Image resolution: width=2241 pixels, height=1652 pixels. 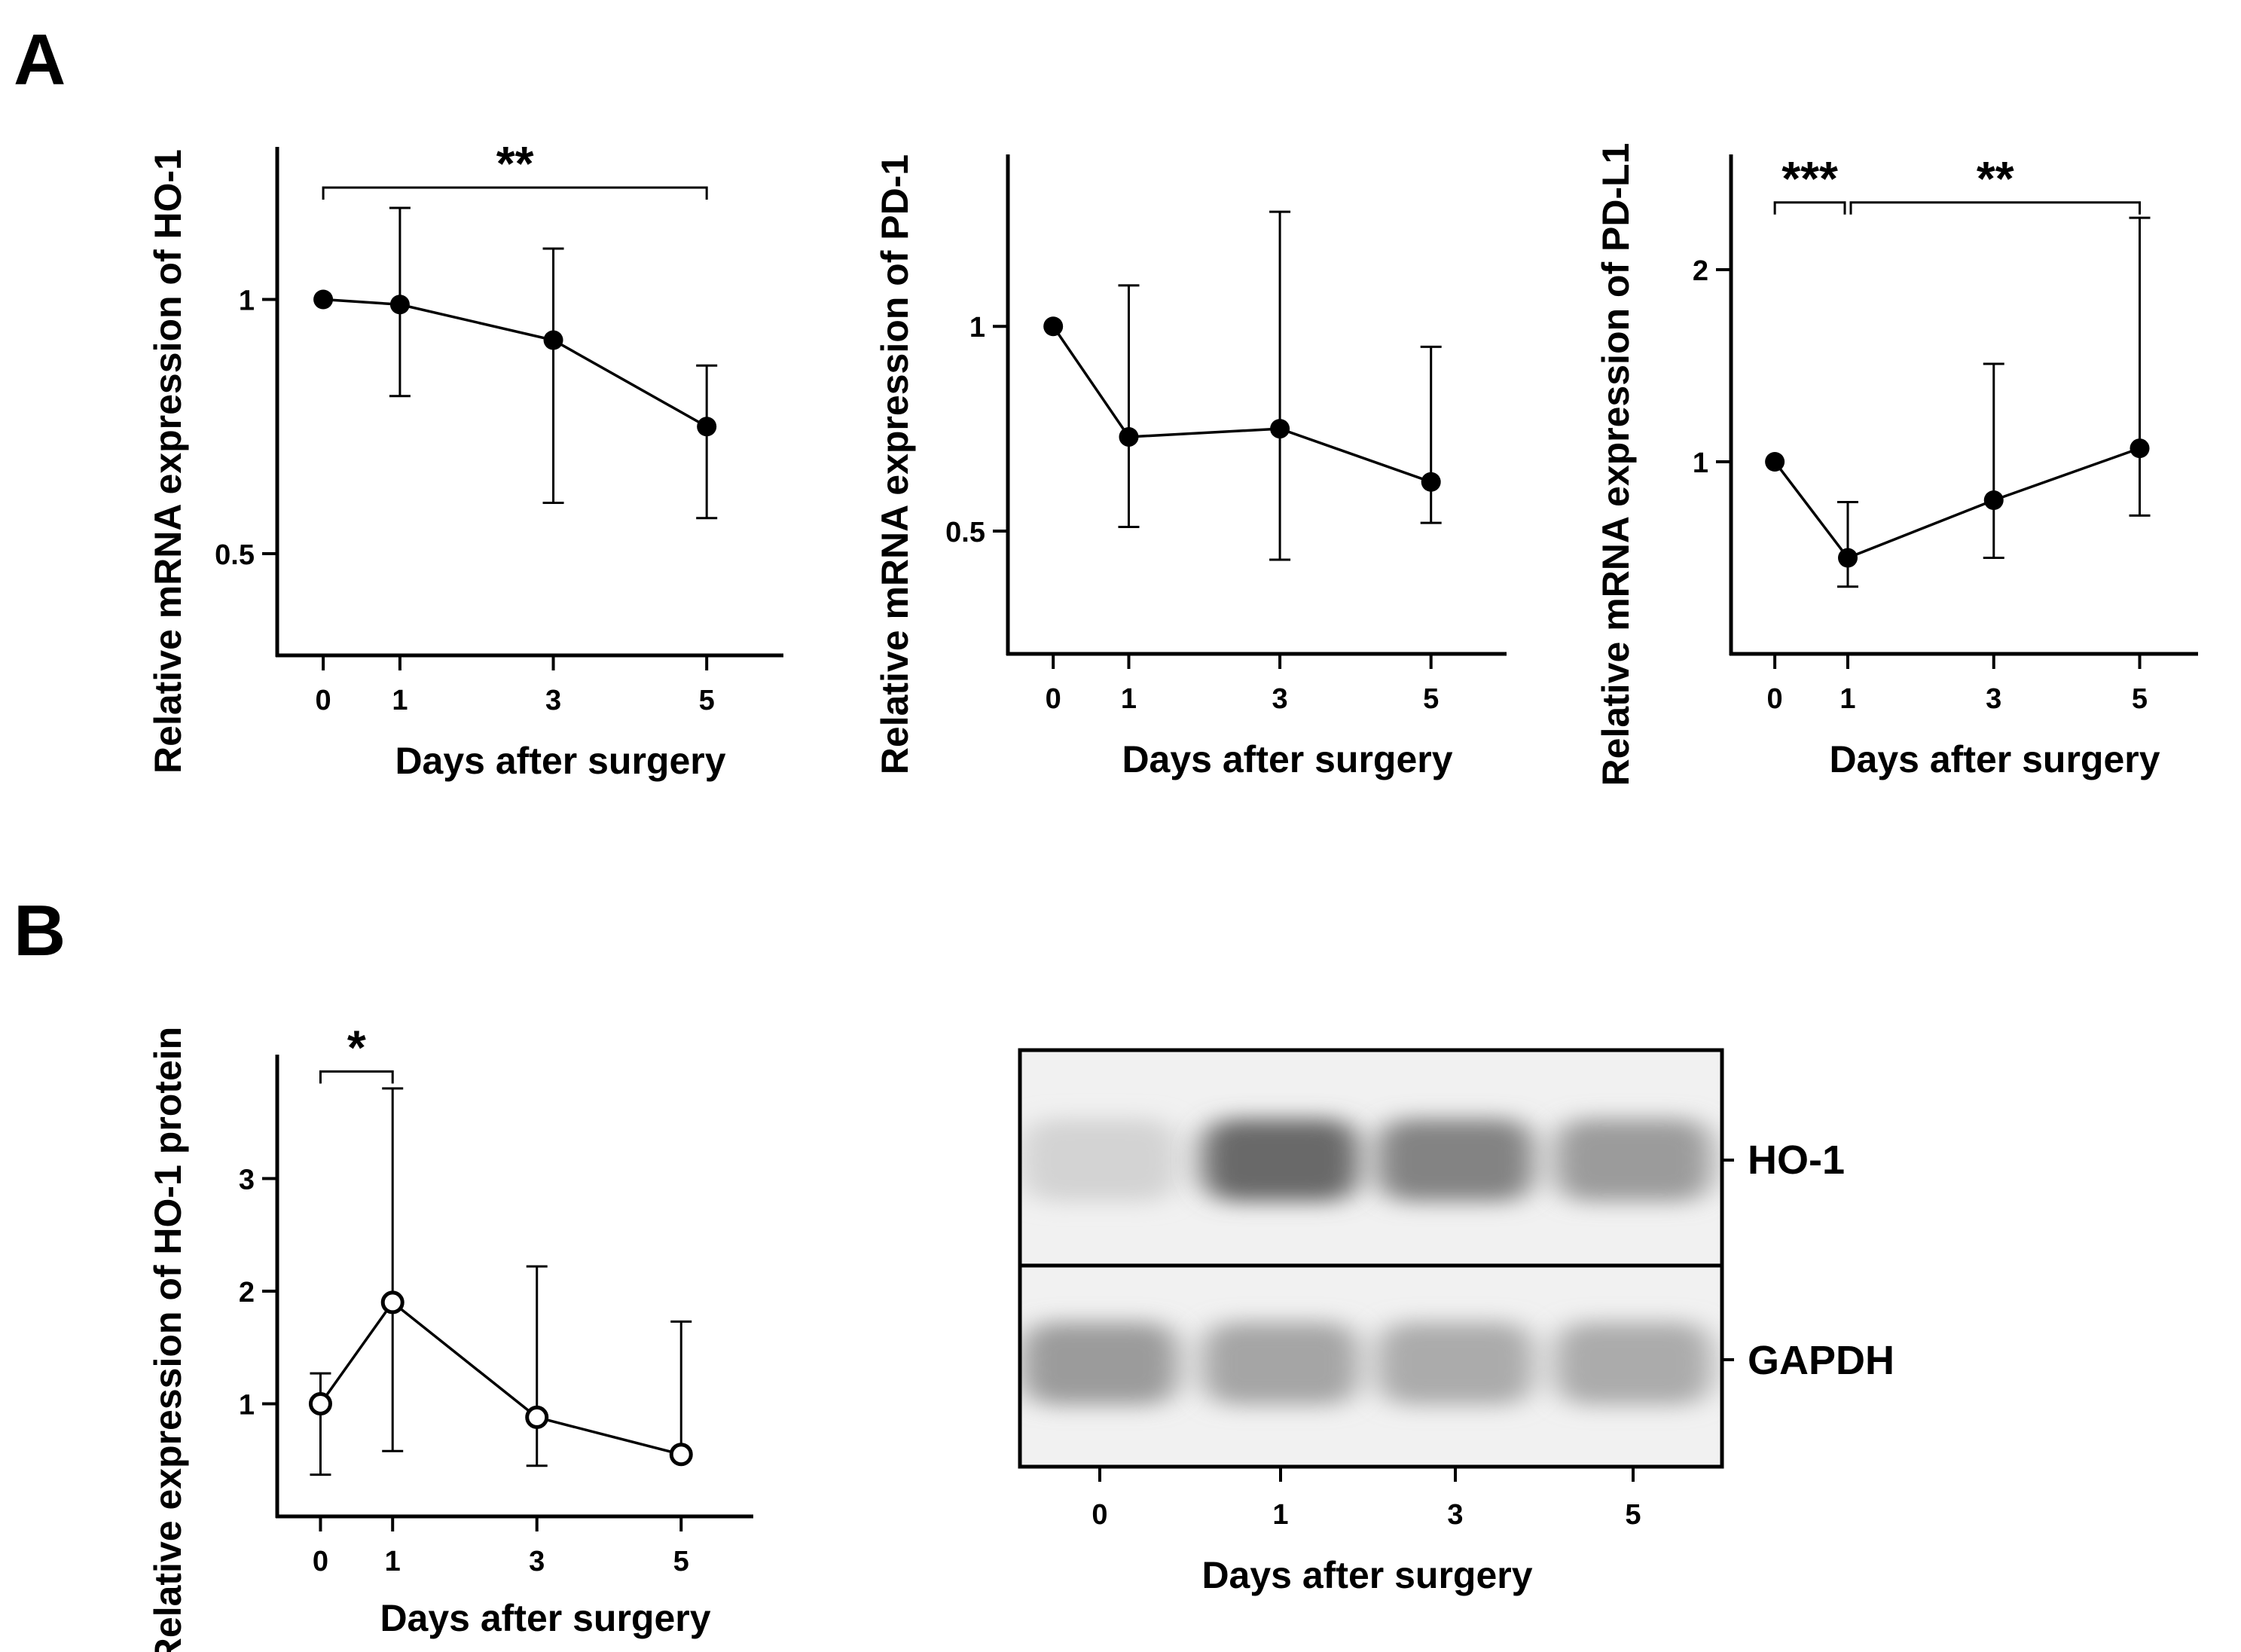 I want to click on y-axis-title: Relative mRNA expression of PD-1, so click(x=895, y=464).